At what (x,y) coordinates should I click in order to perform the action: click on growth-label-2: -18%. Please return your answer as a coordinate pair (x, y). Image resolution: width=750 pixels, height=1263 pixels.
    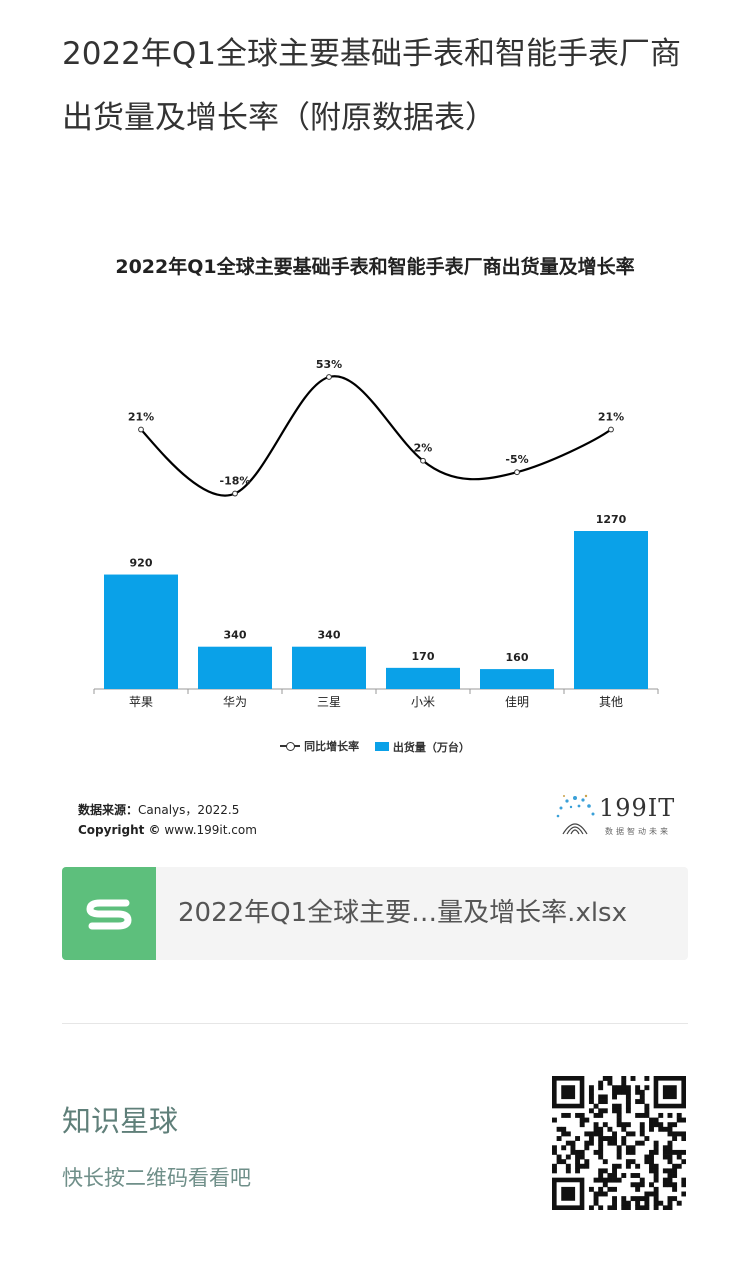
    Looking at the image, I should click on (235, 481).